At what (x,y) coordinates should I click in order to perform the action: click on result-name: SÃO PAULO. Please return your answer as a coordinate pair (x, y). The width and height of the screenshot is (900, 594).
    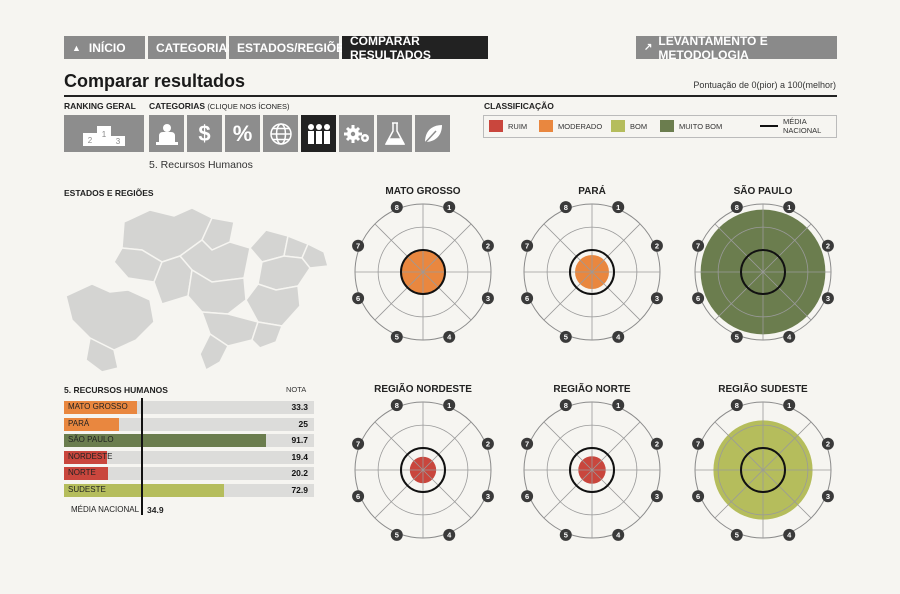
    Looking at the image, I should click on (91, 439).